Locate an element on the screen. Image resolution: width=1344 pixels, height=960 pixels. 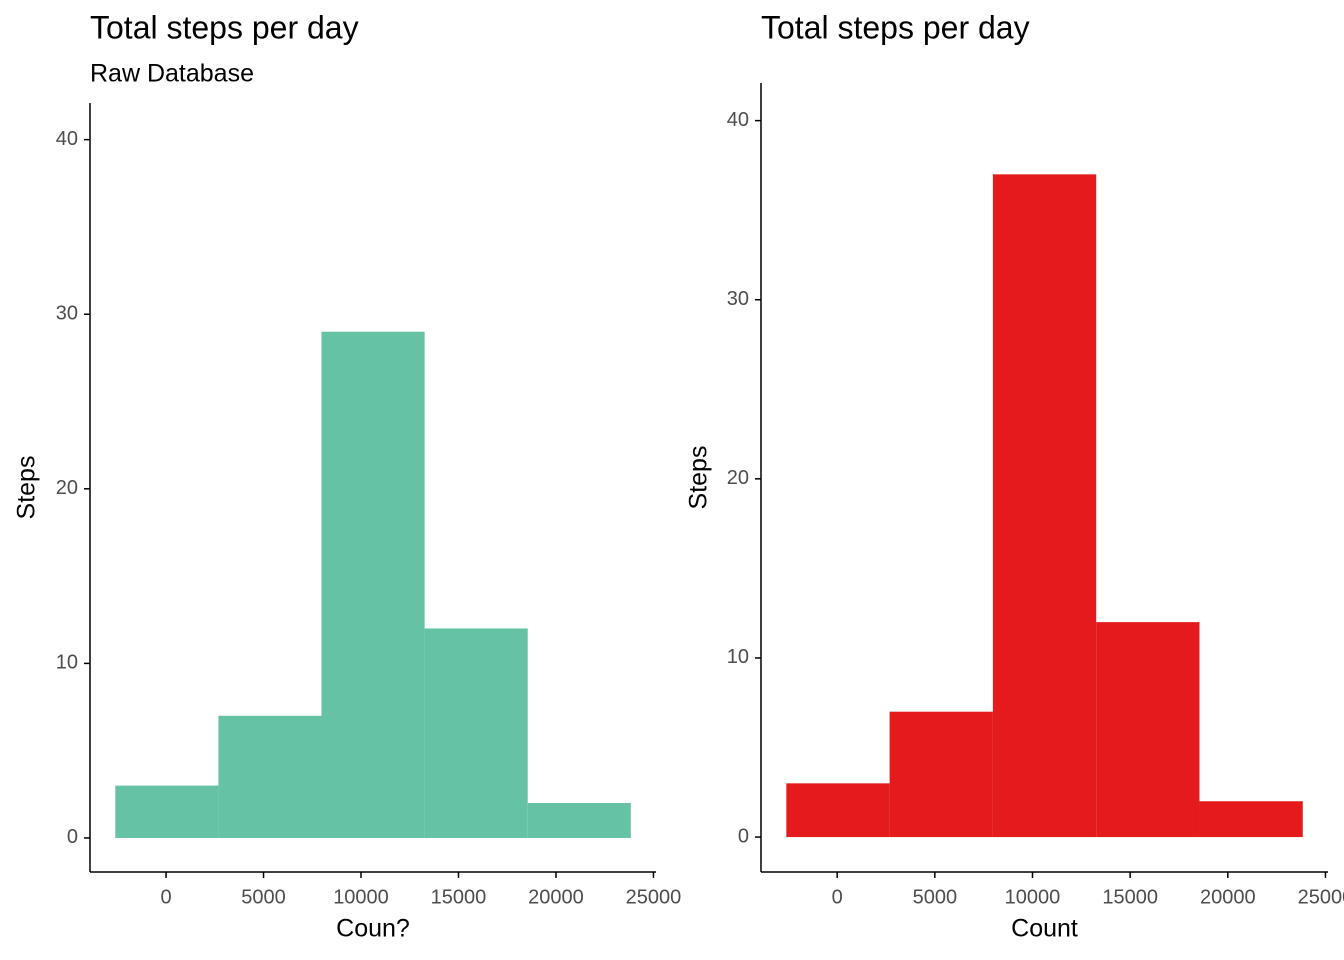
x-axis-label: Count is located at coordinates (1044, 929).